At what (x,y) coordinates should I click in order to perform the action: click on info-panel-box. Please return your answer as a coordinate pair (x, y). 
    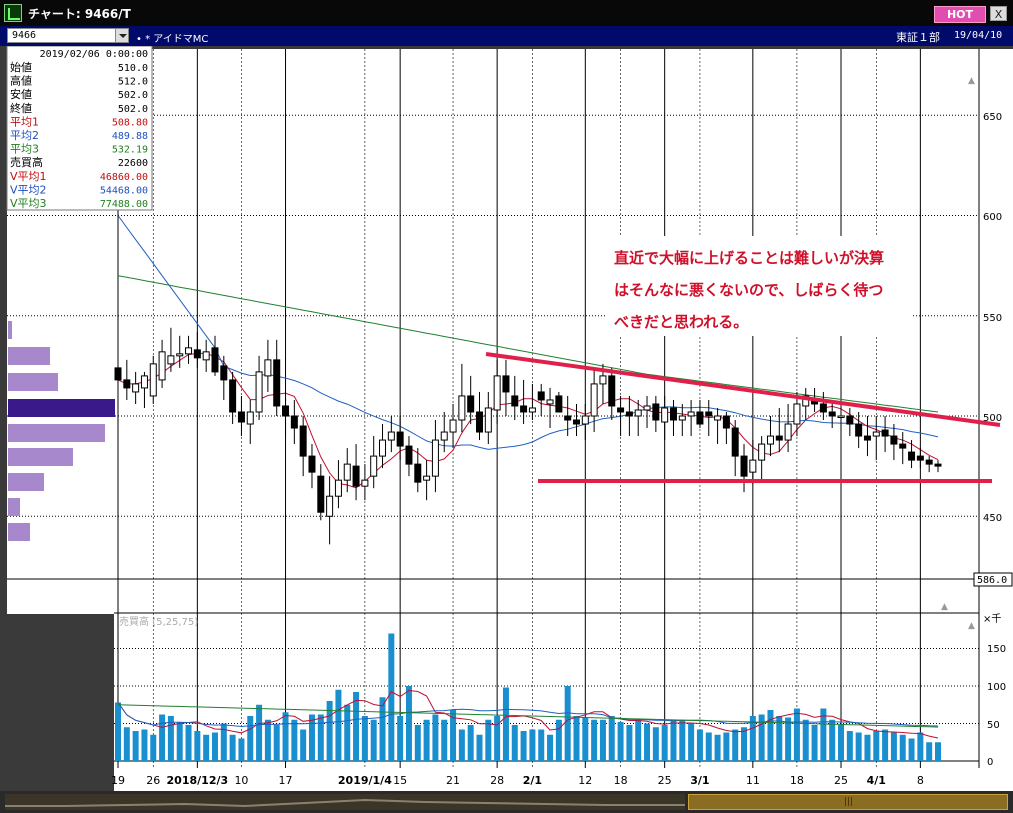
    Looking at the image, I should click on (79, 128).